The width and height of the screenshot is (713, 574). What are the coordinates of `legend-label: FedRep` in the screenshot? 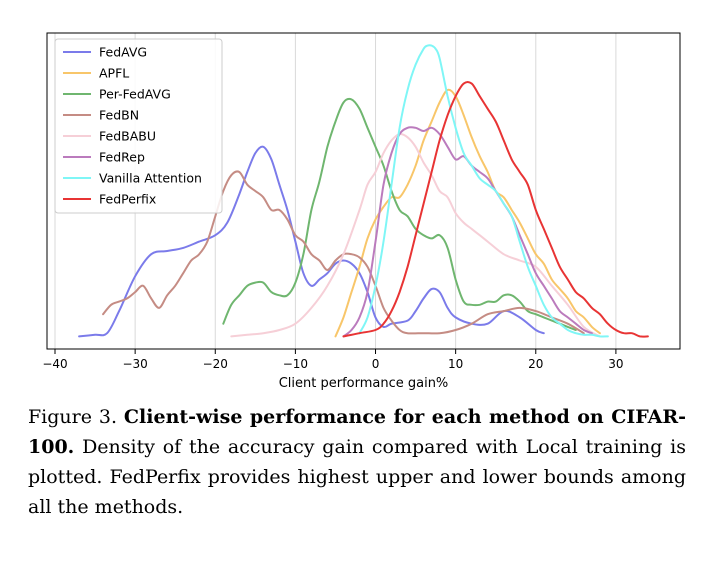 It's located at (122, 157).